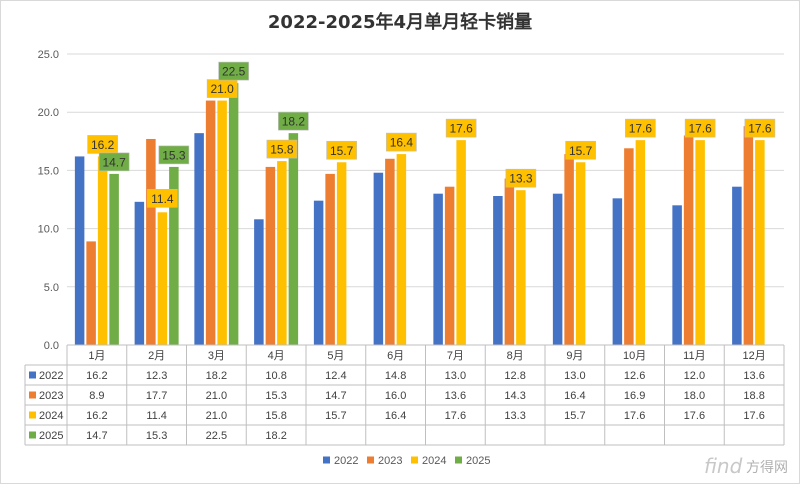 This screenshot has height=484, width=800. What do you see at coordinates (48, 200) in the screenshot?
I see `y-axis: 0.0 5.0 10.0 15.0 20.0 25.0` at bounding box center [48, 200].